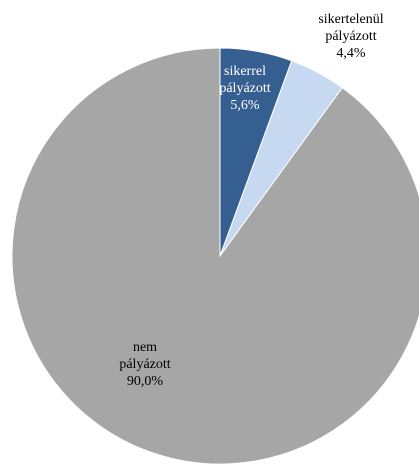  I want to click on slice-label-2: sikertelenül pályázott 4,4%, so click(350, 36).